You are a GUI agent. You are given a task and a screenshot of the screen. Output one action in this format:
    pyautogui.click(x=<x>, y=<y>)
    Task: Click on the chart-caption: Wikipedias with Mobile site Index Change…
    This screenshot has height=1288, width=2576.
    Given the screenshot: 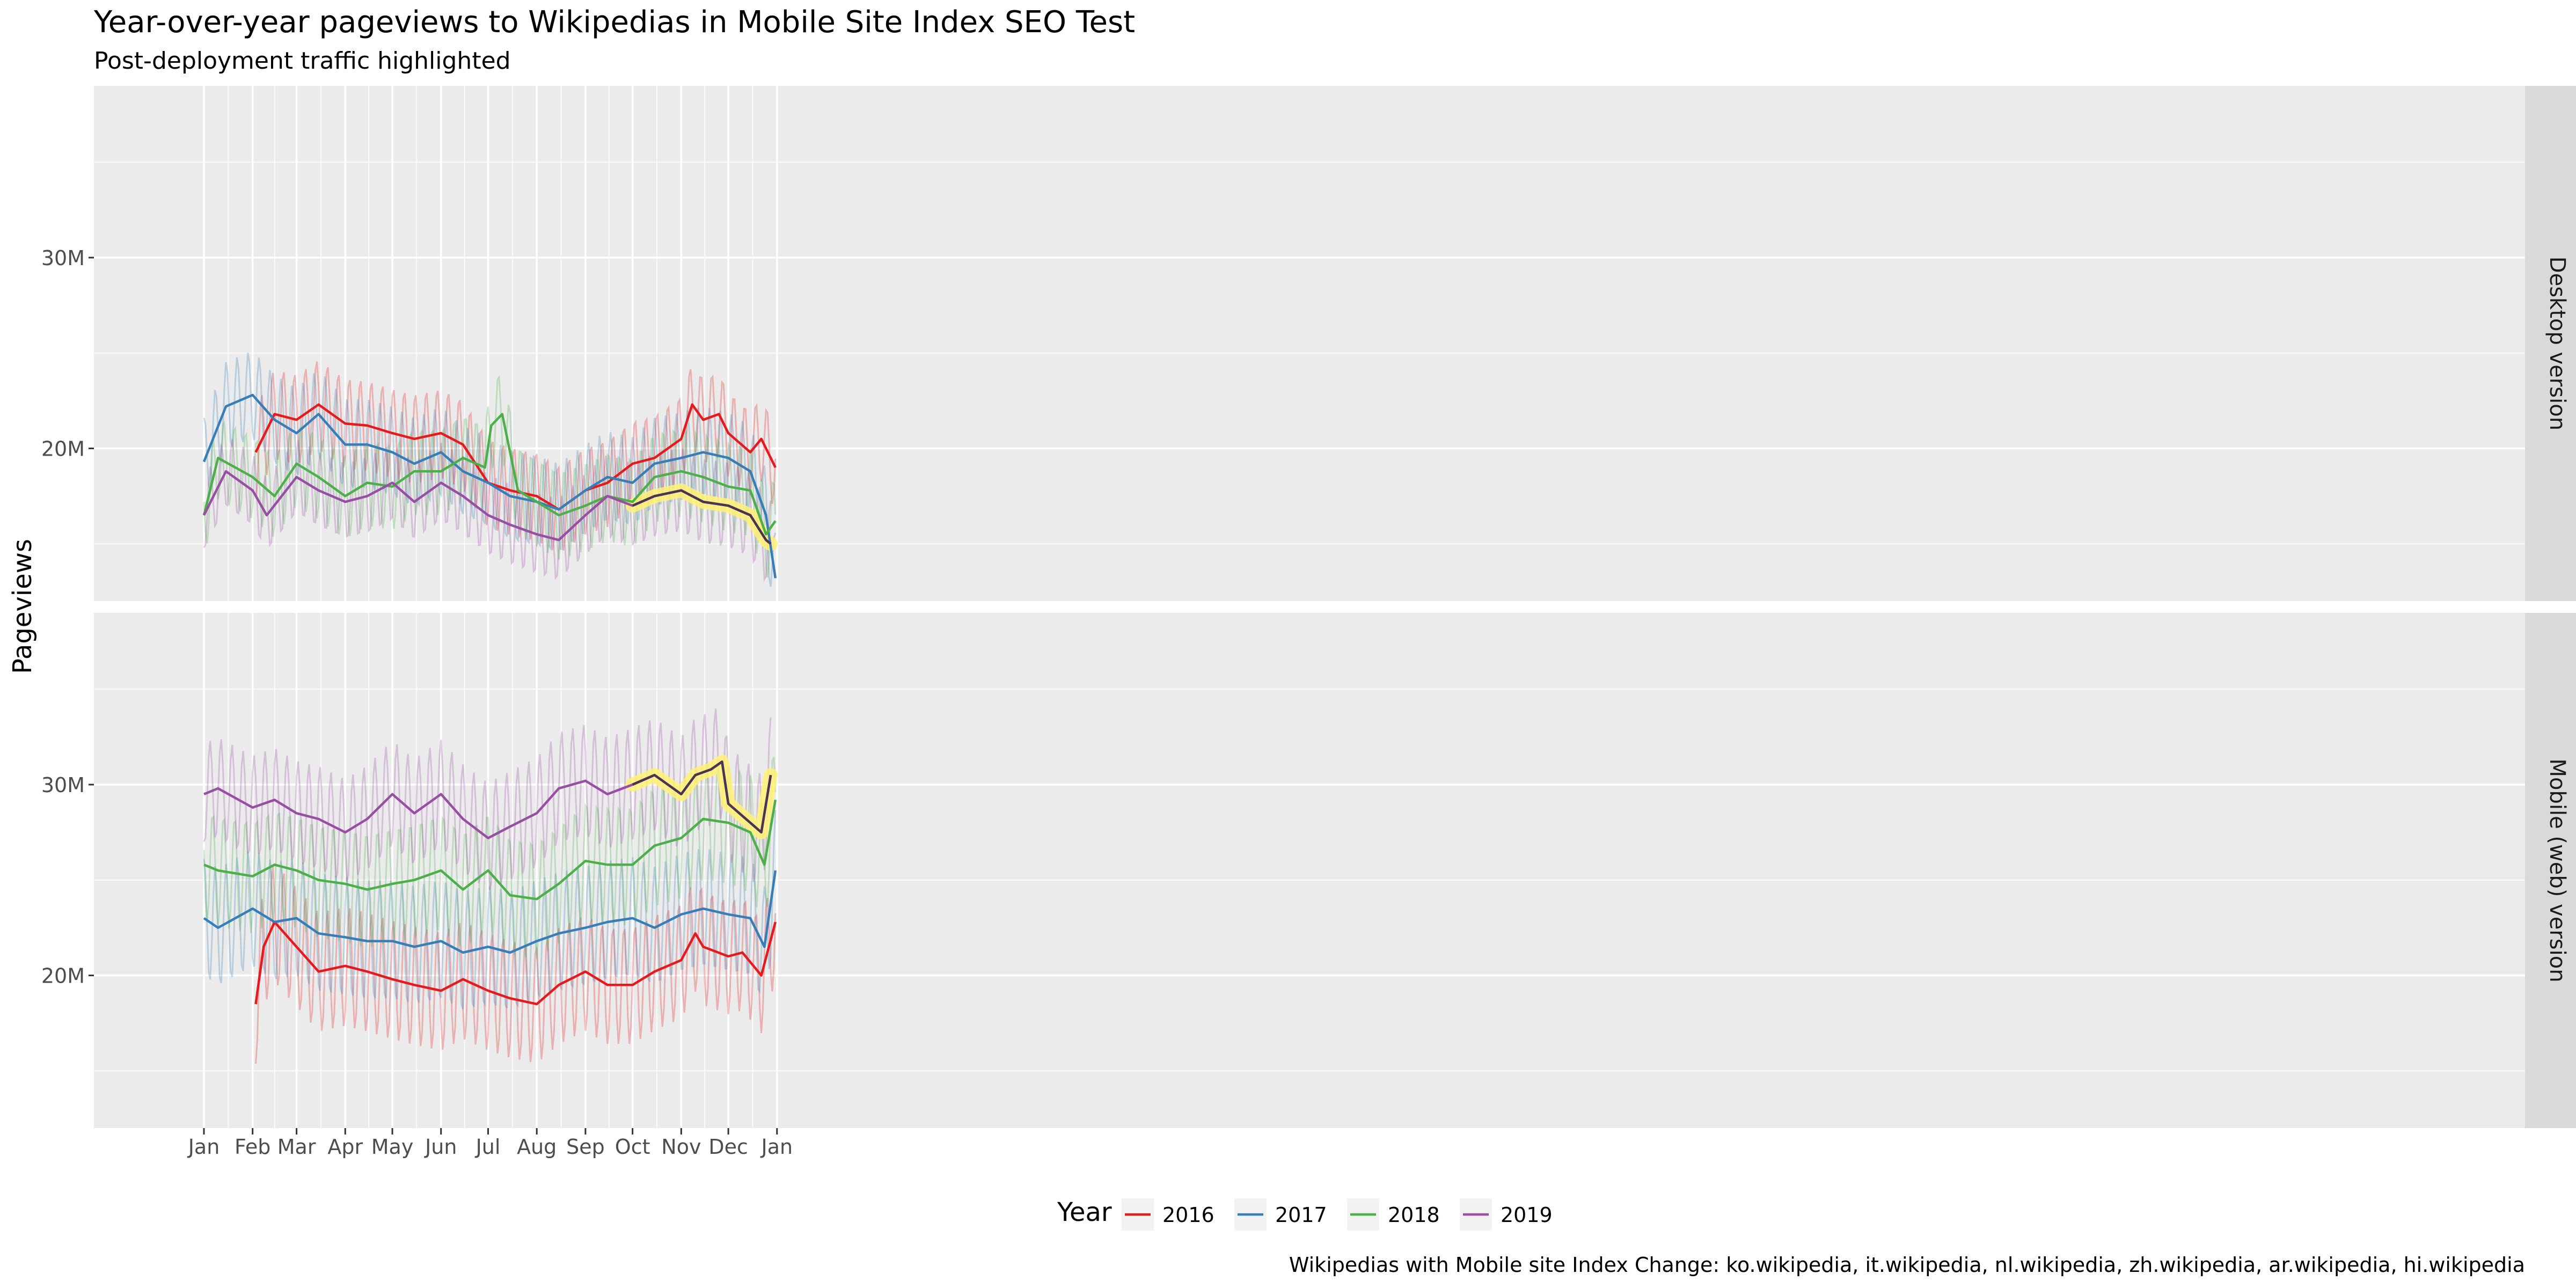 What is the action you would take?
    pyautogui.click(x=1907, y=1265)
    